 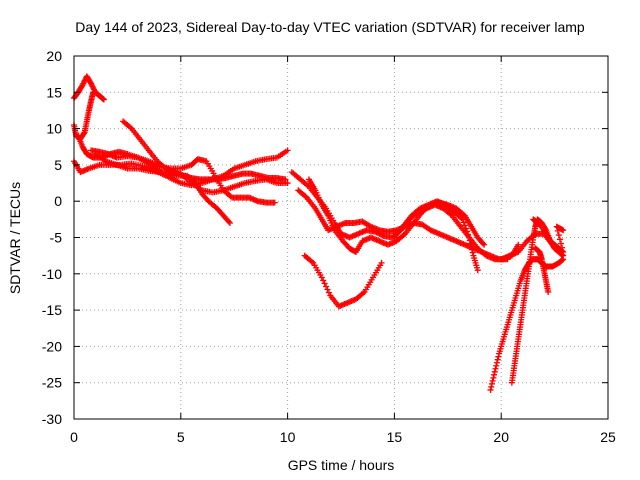 What do you see at coordinates (58, 201) in the screenshot?
I see `y-tick-label: 0` at bounding box center [58, 201].